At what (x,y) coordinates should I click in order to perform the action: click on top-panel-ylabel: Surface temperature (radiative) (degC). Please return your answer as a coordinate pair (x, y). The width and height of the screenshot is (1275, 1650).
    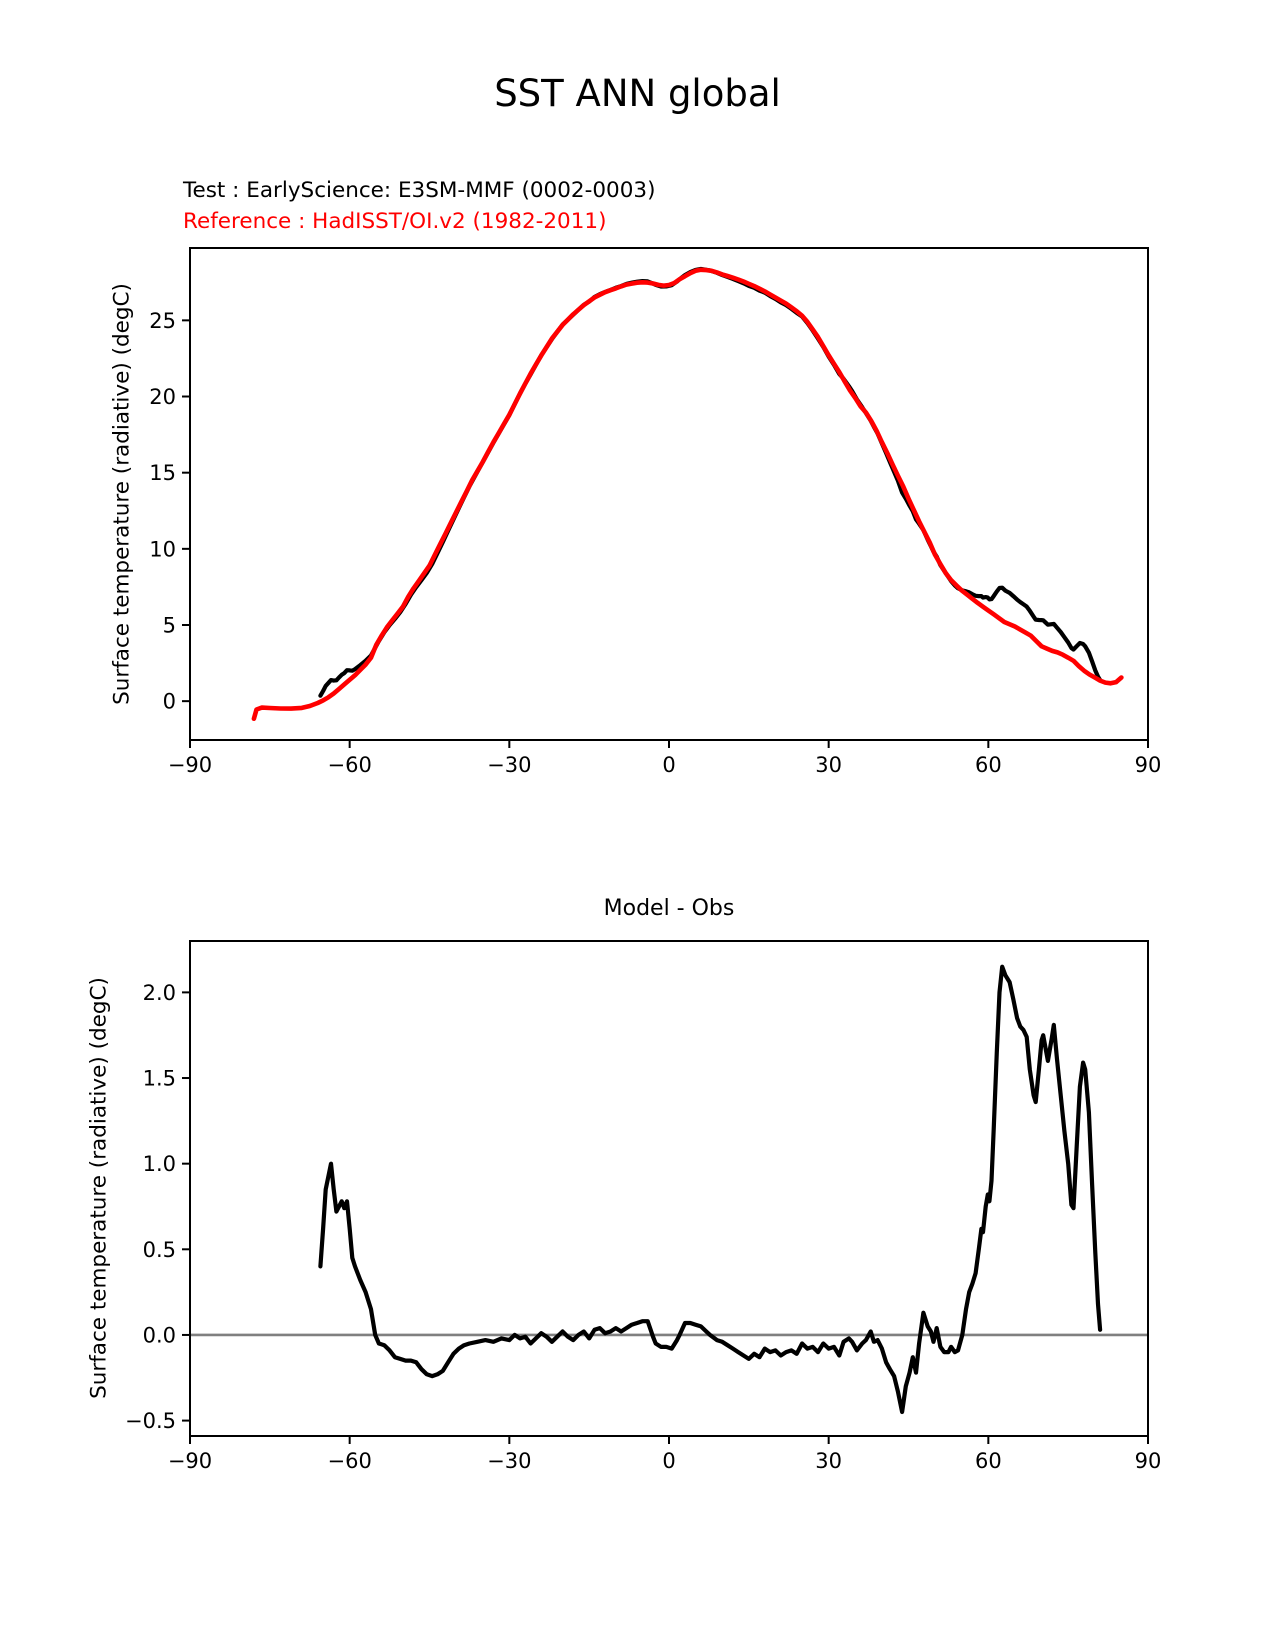
    Looking at the image, I should click on (122, 494).